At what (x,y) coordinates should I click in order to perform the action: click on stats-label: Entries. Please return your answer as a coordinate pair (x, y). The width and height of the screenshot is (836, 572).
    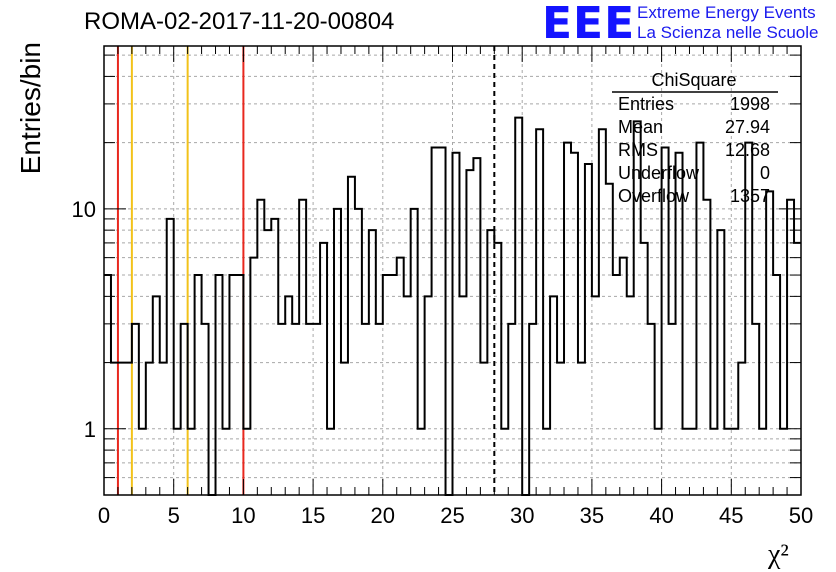
    Looking at the image, I should click on (646, 104).